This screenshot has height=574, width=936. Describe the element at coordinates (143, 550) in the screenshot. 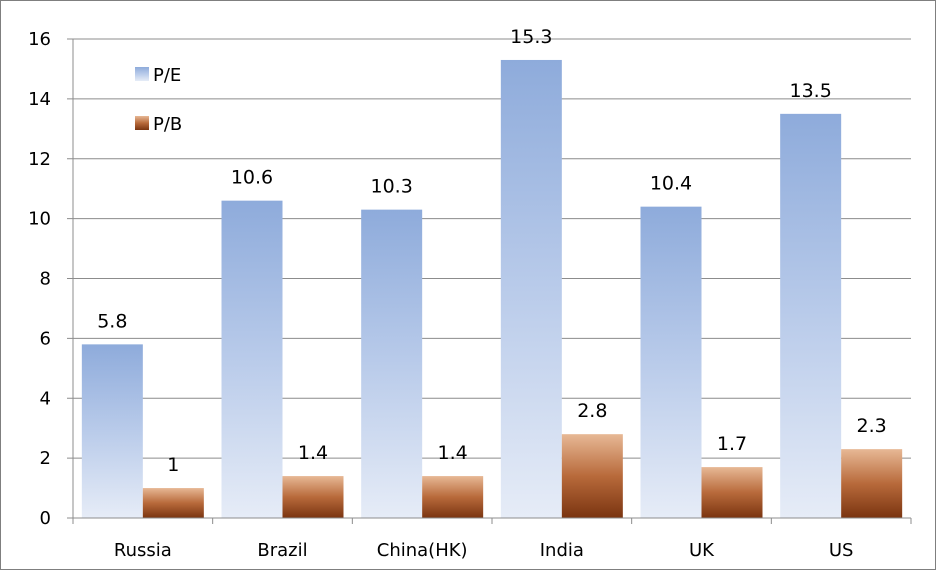

I see `x-tick-label: Russia` at that location.